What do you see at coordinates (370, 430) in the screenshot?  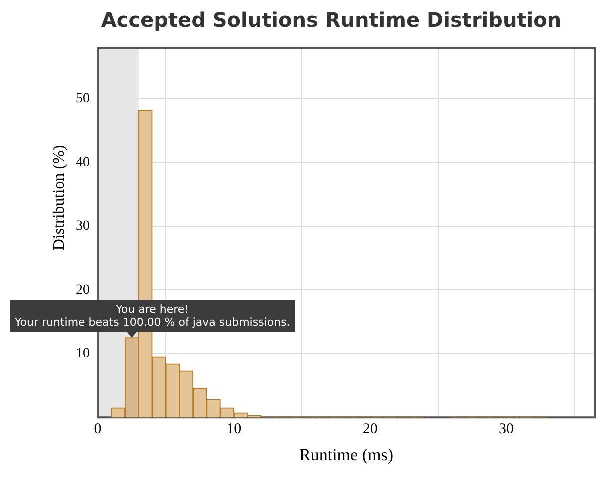 I see `x-tick-label: 20` at bounding box center [370, 430].